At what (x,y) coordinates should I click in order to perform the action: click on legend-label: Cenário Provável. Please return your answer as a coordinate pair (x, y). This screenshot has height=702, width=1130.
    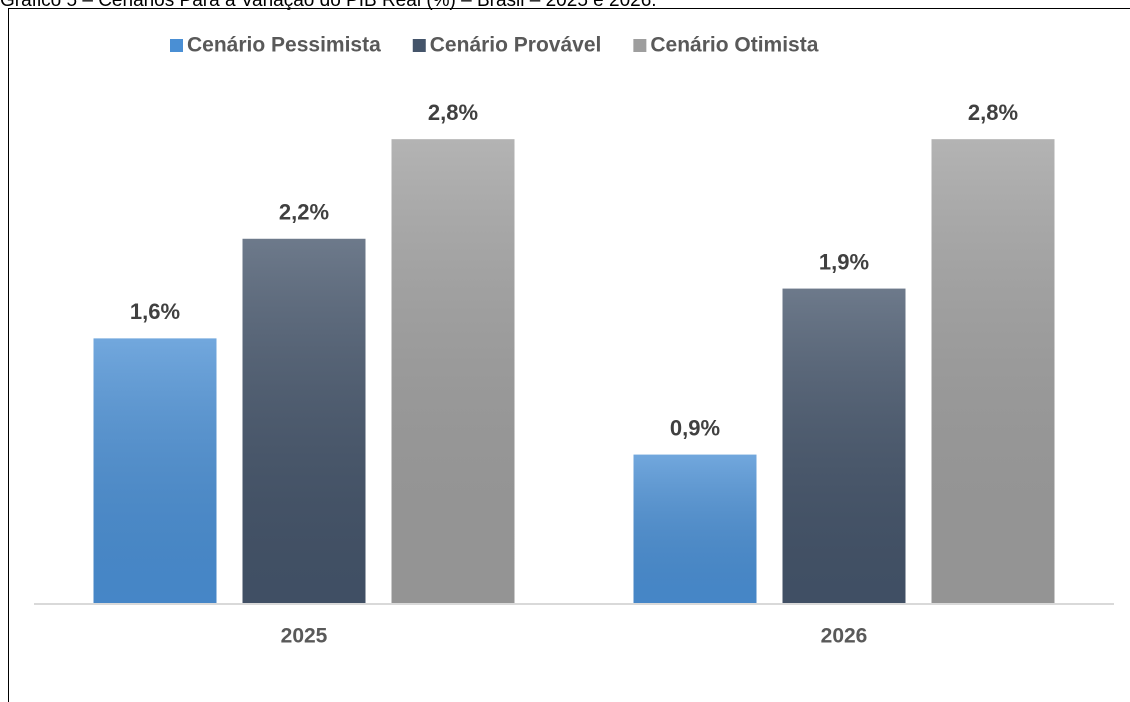
    Looking at the image, I should click on (516, 45).